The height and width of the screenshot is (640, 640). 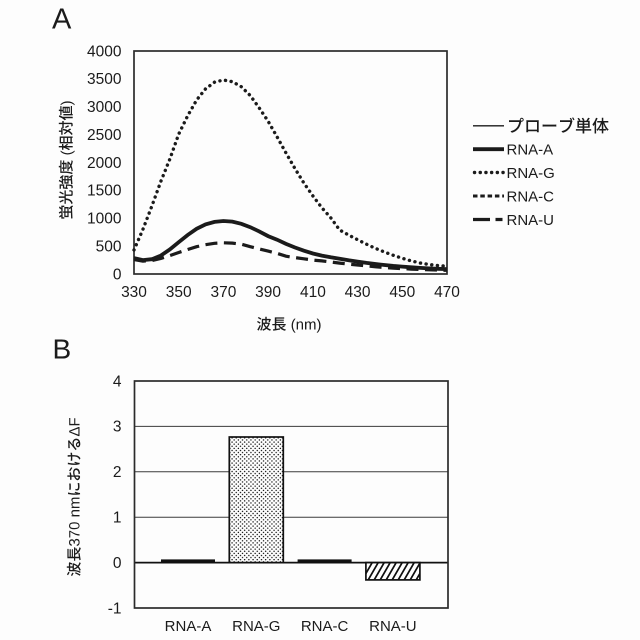 I want to click on svg-text: 330, so click(x=134, y=292).